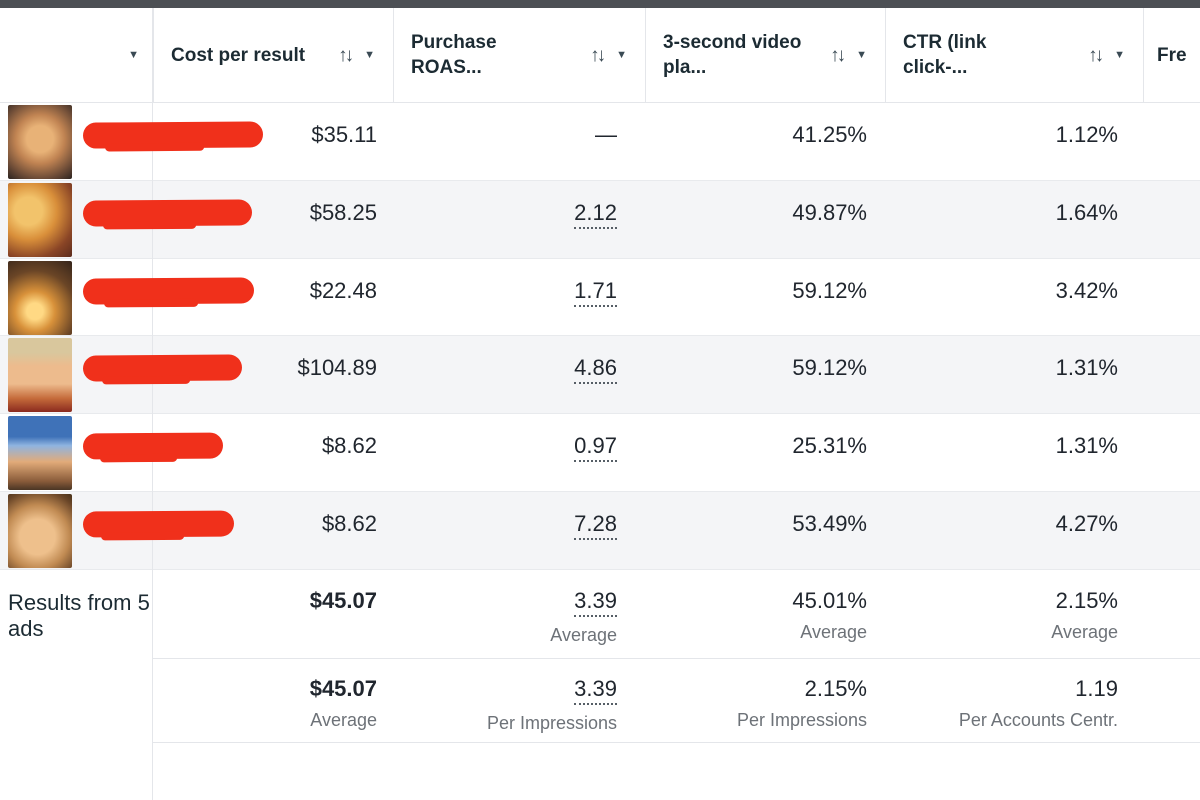  What do you see at coordinates (519, 297) in the screenshot?
I see `purchase-roas-cell: 1.71` at bounding box center [519, 297].